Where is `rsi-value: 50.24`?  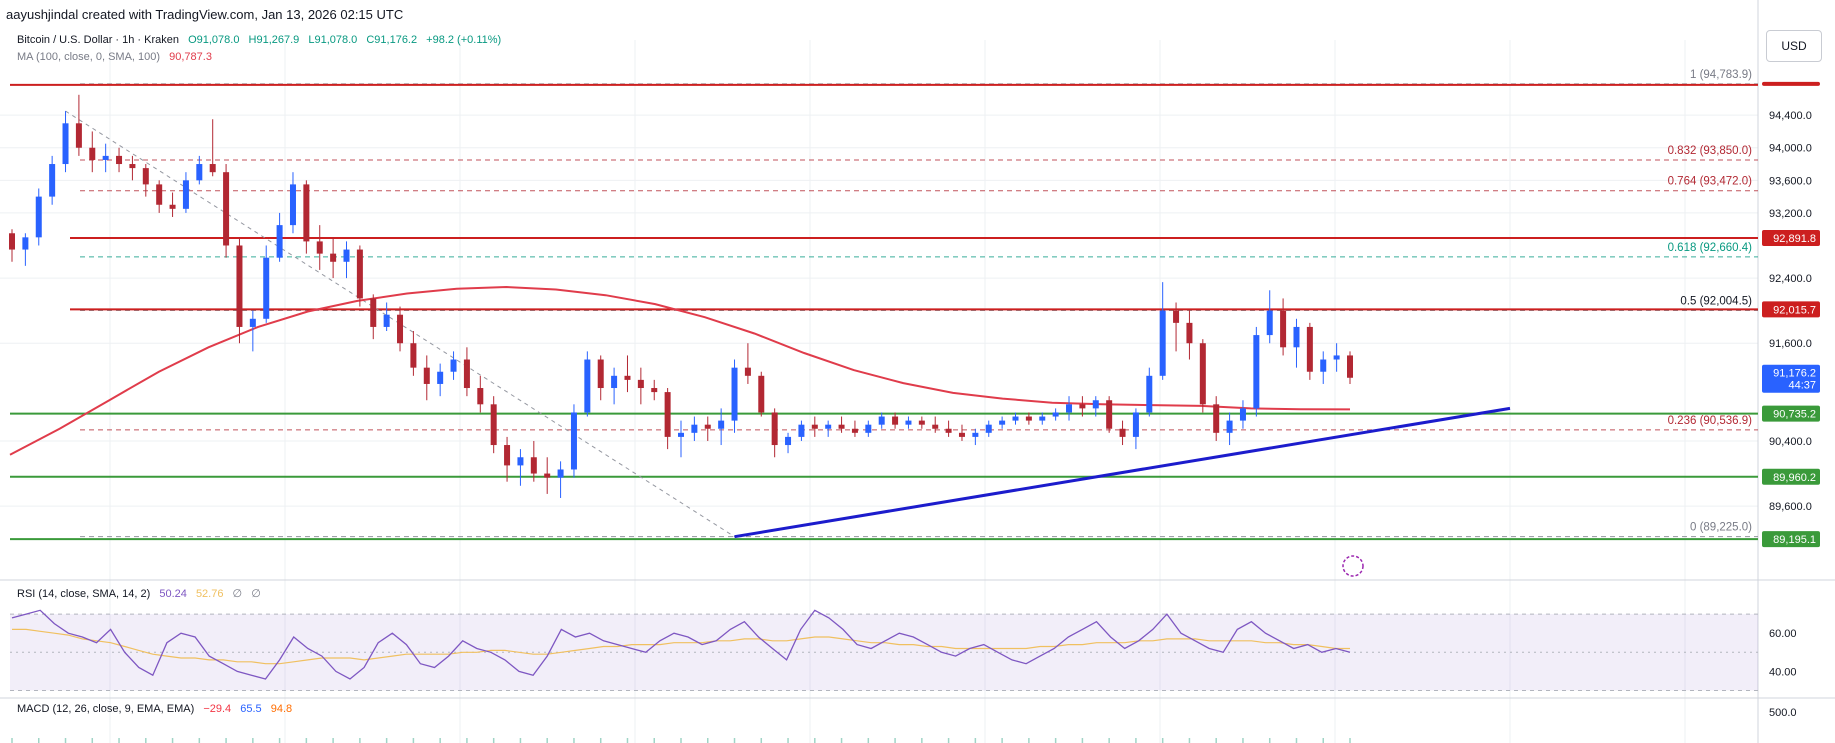 rsi-value: 50.24 is located at coordinates (173, 594).